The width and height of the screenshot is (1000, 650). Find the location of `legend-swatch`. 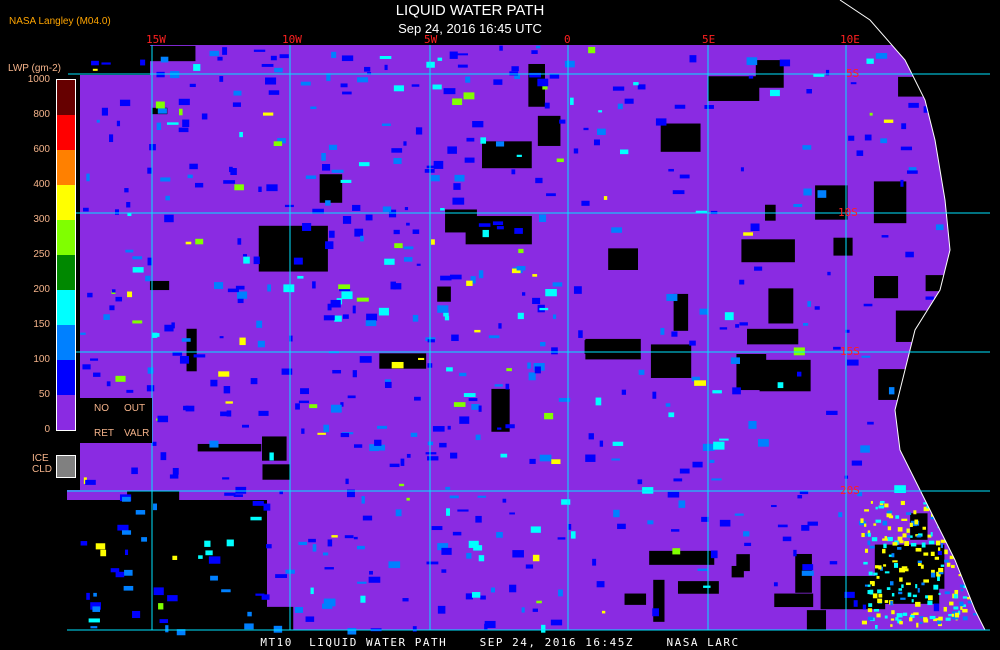

legend-swatch is located at coordinates (66, 377).